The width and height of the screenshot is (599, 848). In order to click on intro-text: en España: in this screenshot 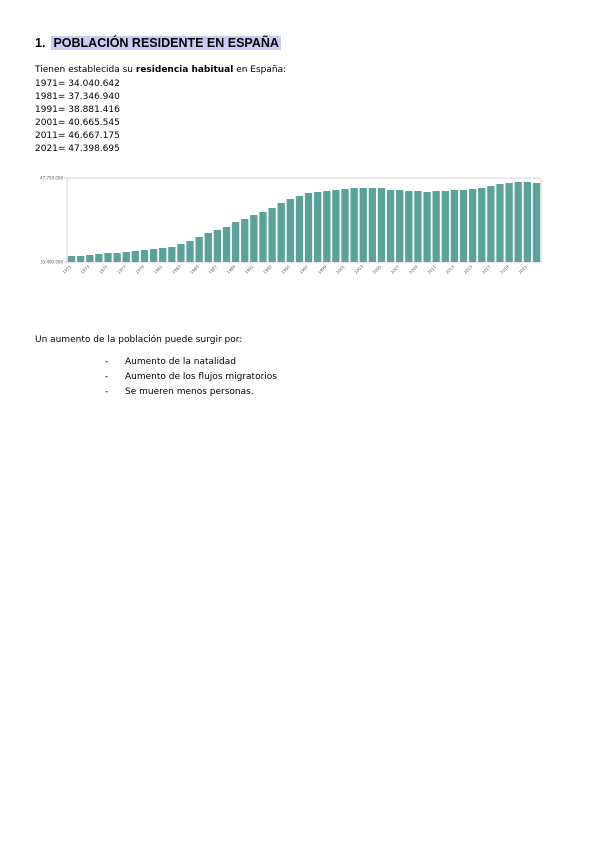, I will do `click(260, 70)`.